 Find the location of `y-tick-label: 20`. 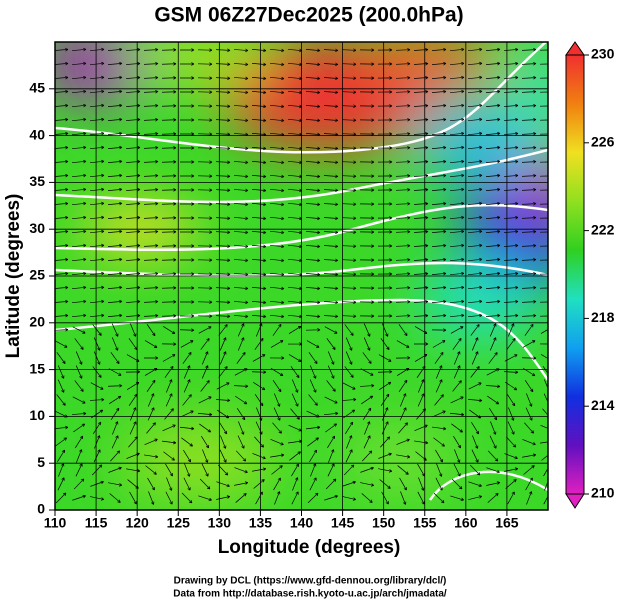

y-tick-label: 20 is located at coordinates (37, 322).